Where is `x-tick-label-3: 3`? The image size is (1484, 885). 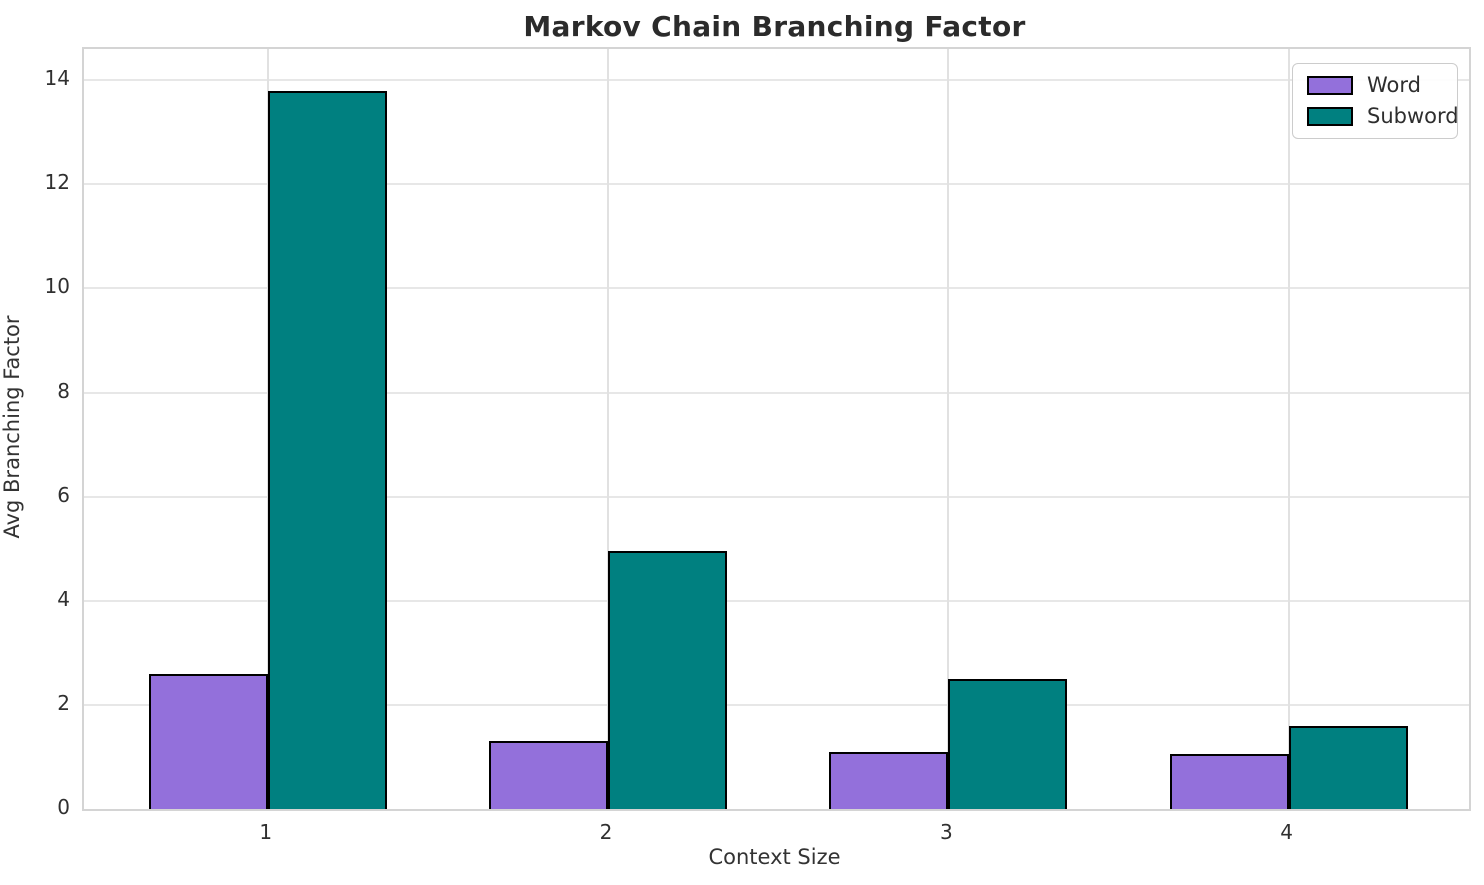 x-tick-label-3: 3 is located at coordinates (946, 832).